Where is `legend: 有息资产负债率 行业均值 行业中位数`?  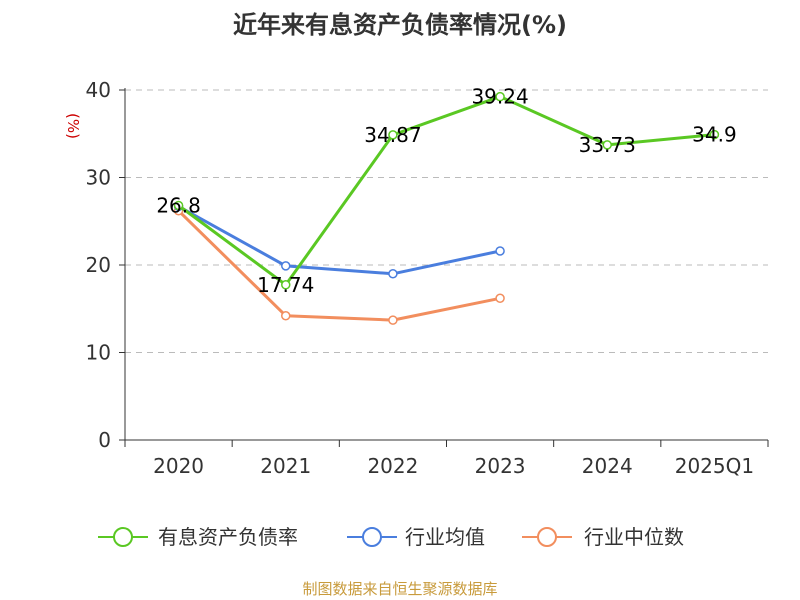
legend: 有息资产负债率 行业均值 行业中位数 is located at coordinates (391, 537).